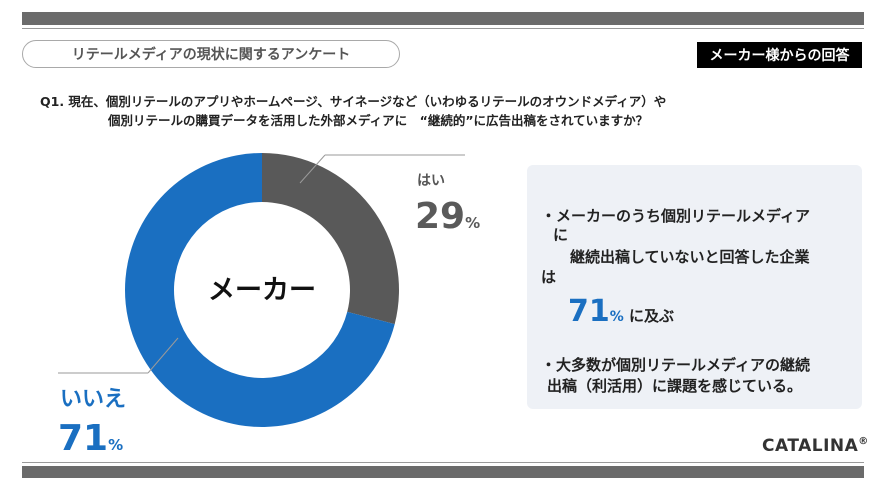  I want to click on highlight-pct: %, so click(616, 317).